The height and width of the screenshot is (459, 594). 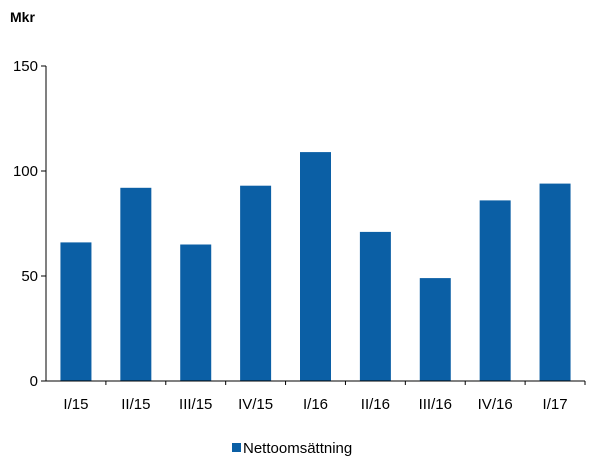 What do you see at coordinates (236, 447) in the screenshot?
I see `legend-swatch` at bounding box center [236, 447].